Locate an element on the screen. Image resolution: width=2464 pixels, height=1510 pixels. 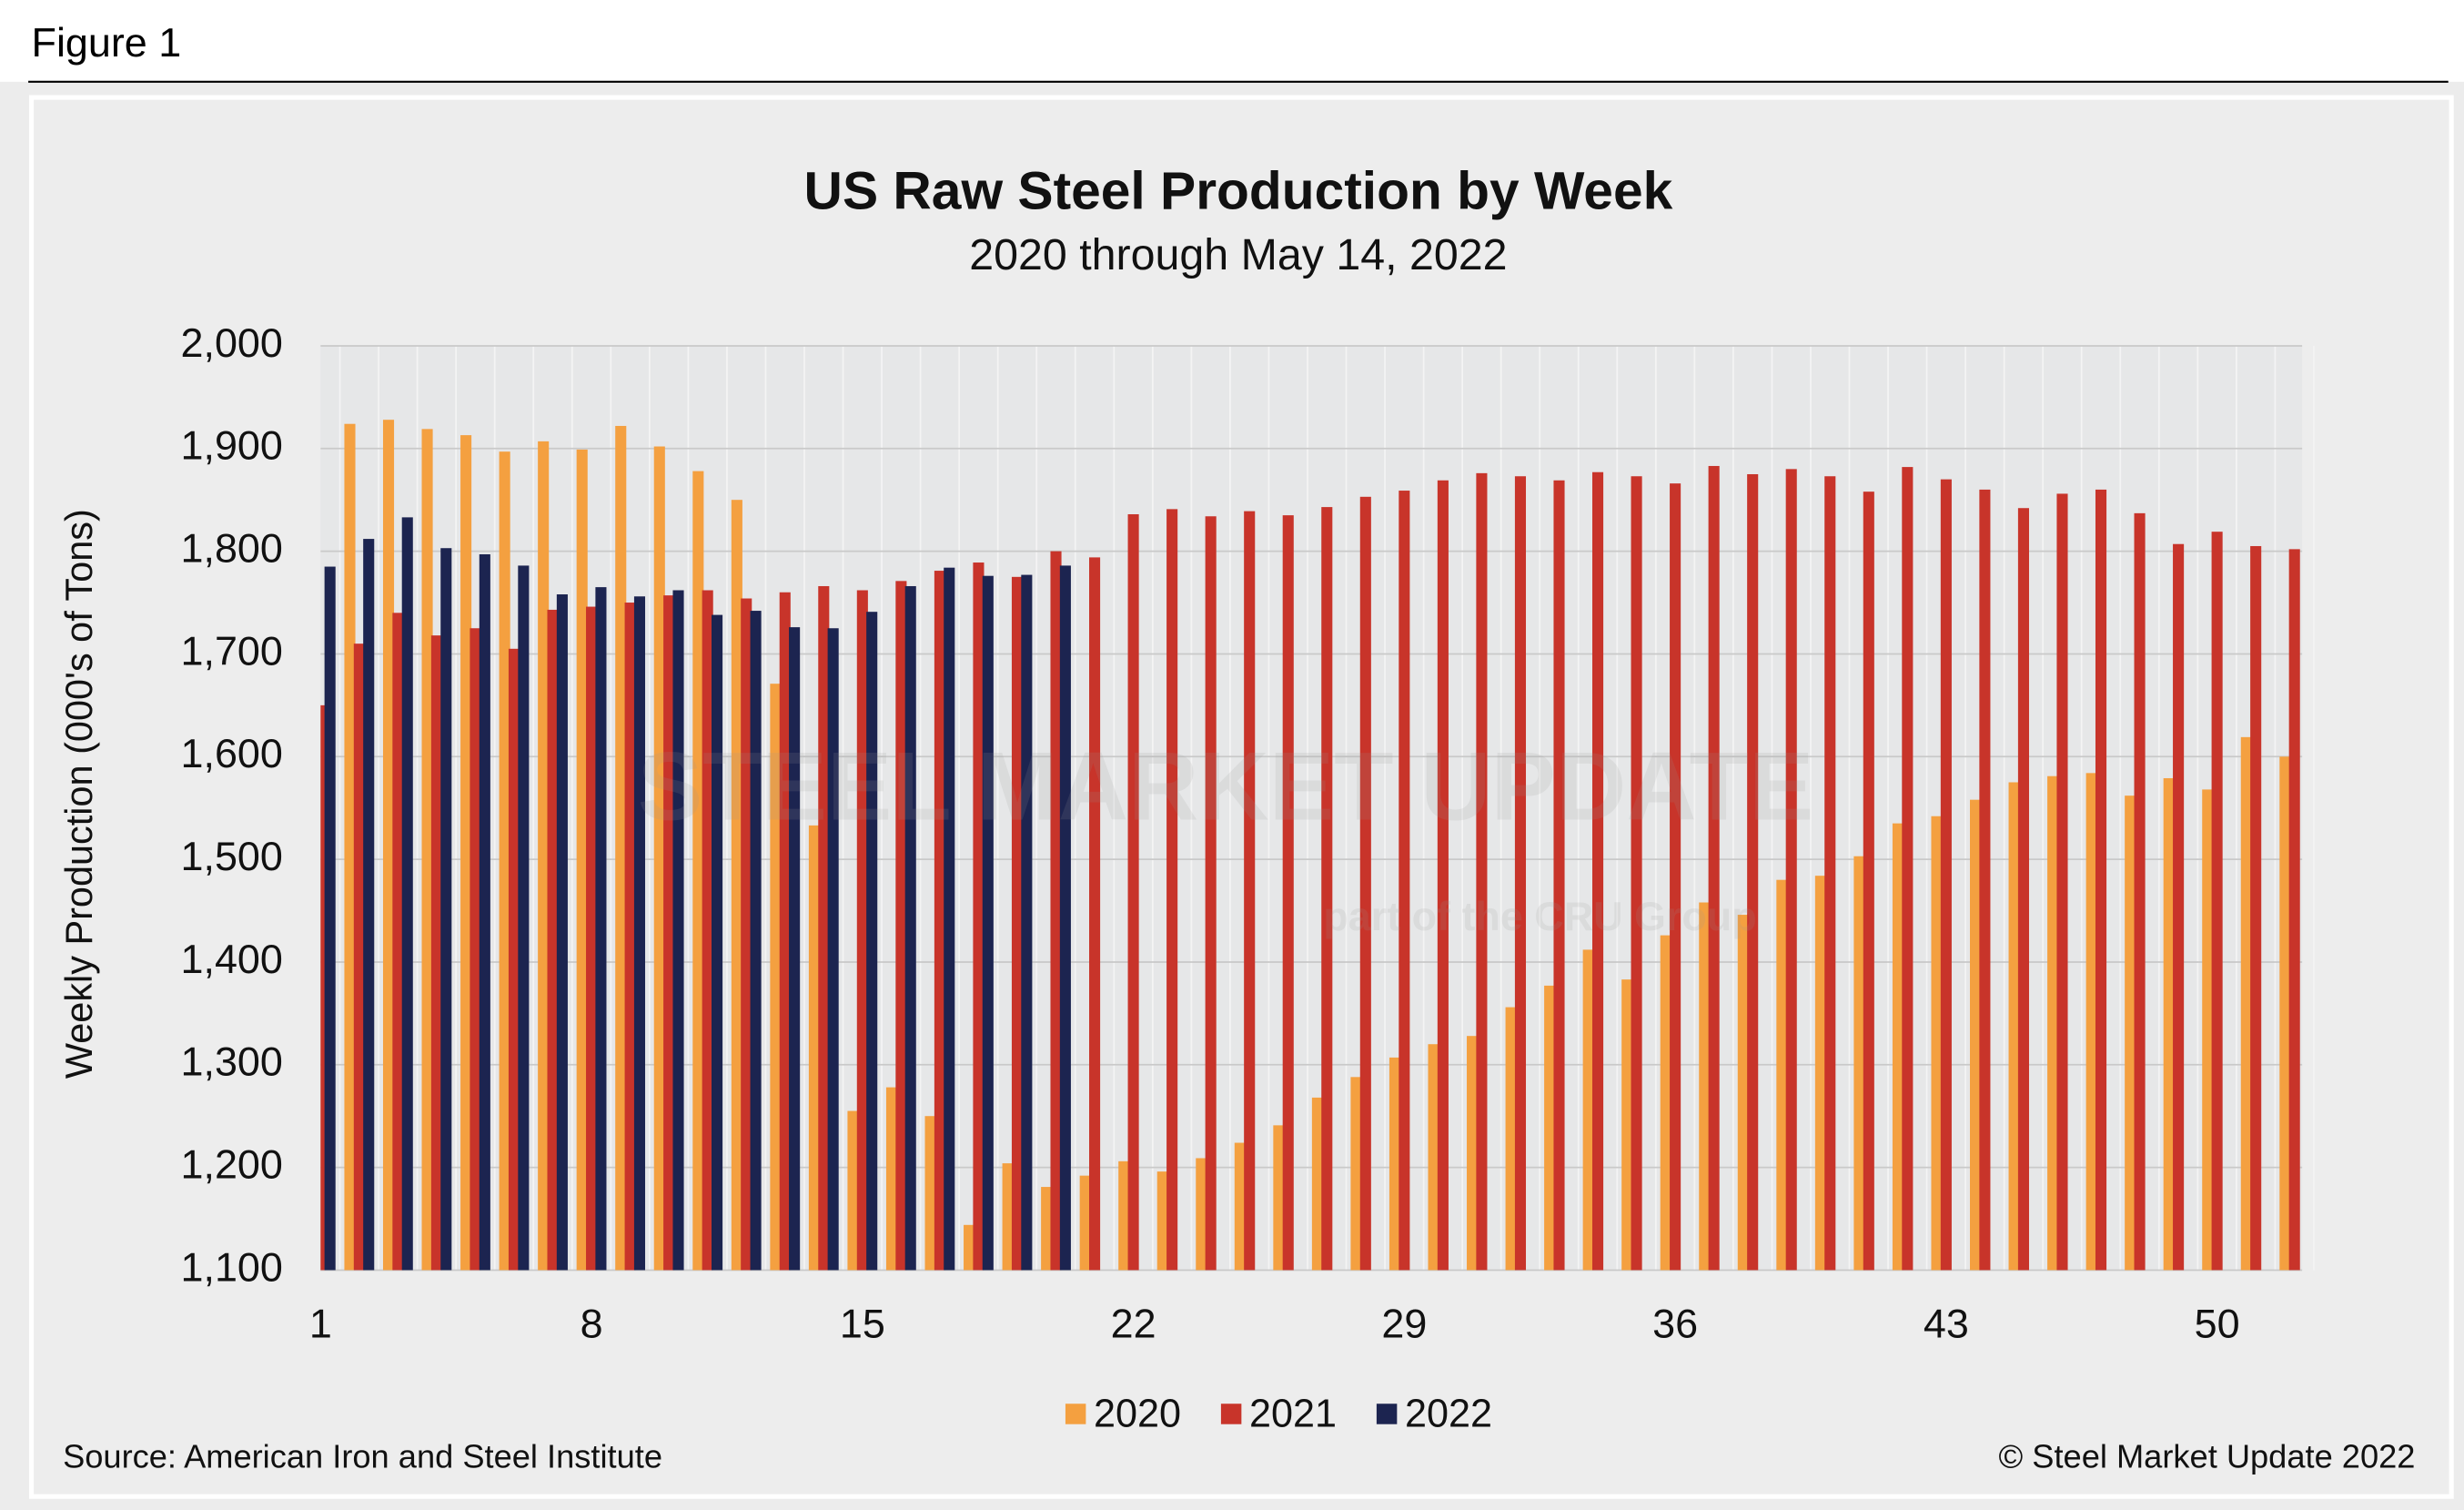
y-tick-label: 1,600 is located at coordinates (232, 753).